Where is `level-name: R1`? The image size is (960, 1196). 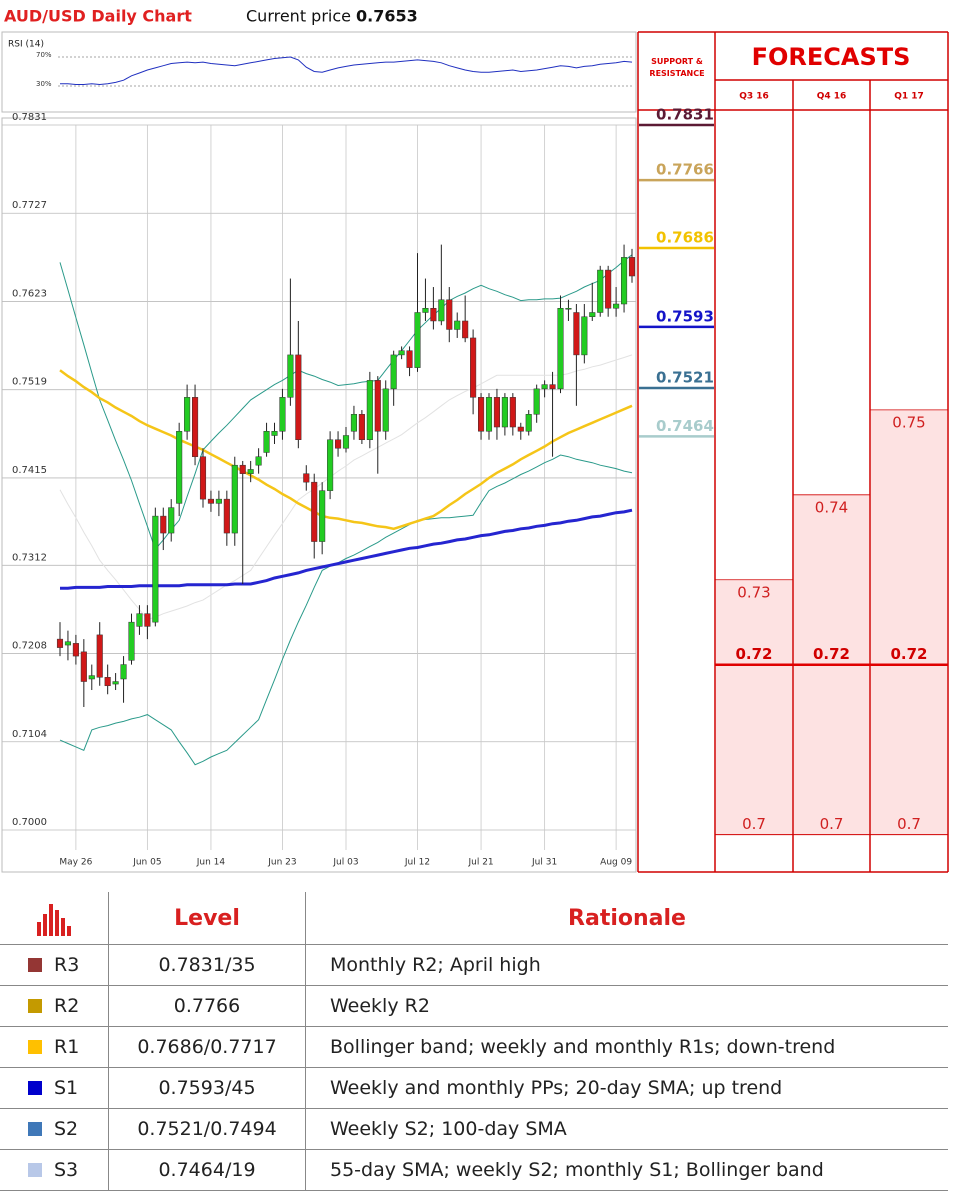 level-name: R1 is located at coordinates (67, 1047).